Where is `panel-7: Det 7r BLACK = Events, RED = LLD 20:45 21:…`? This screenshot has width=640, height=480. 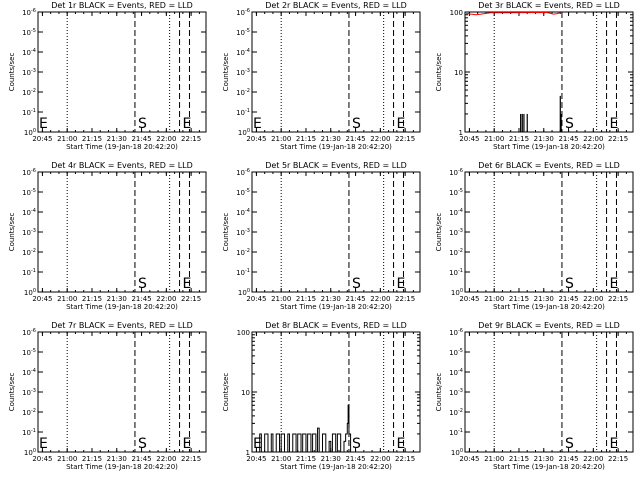
panel-7: Det 7r BLACK = Events, RED = LLD 20:45 21:… is located at coordinates (107, 396).